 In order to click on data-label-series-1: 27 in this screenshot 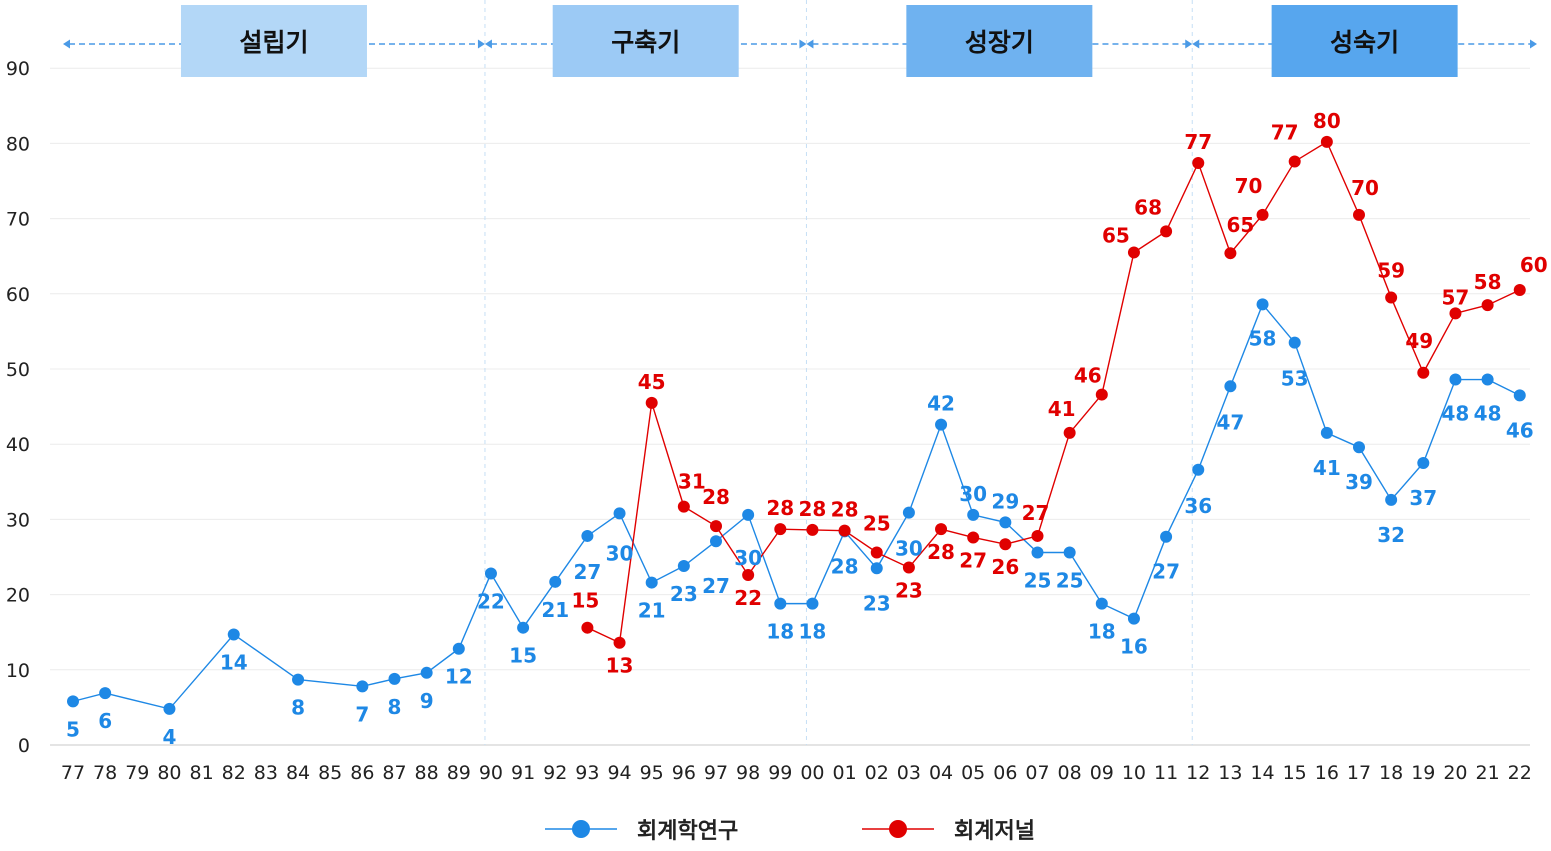, I will do `click(1166, 572)`.